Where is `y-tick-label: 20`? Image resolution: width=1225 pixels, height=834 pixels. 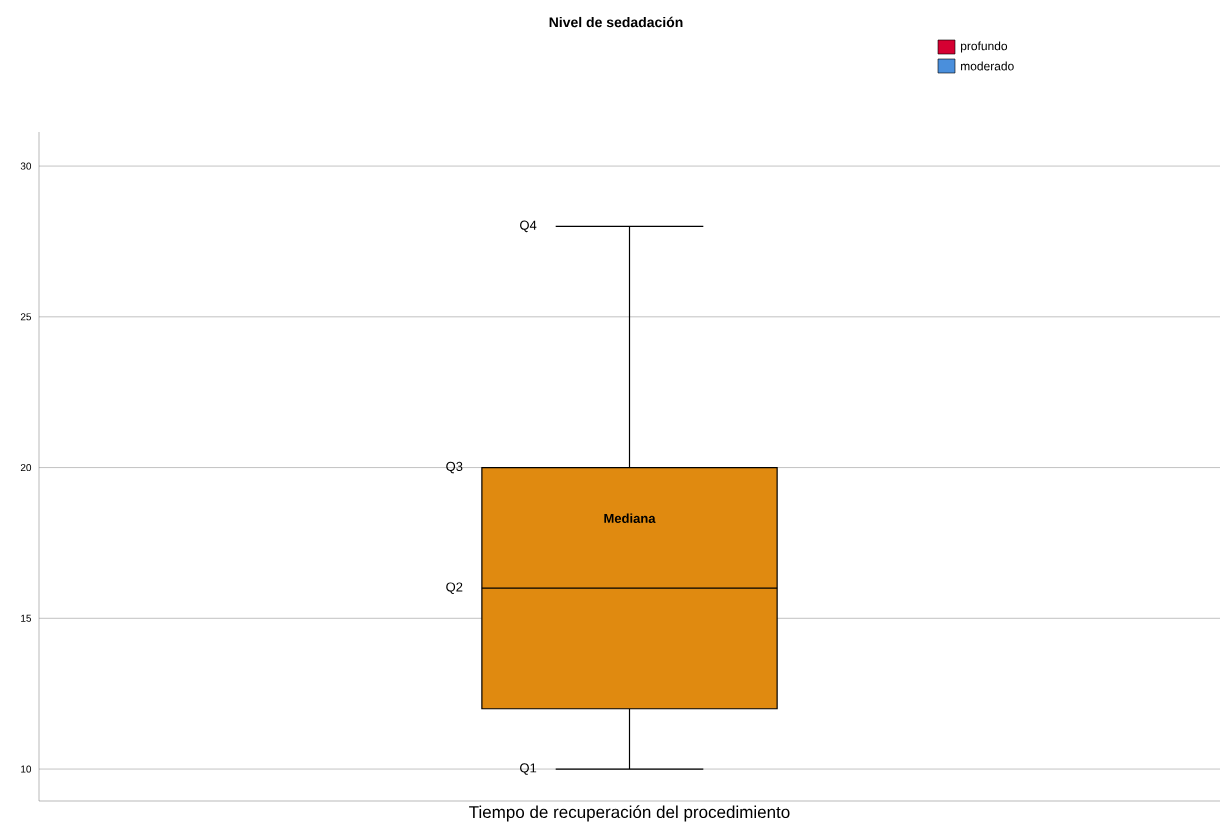 y-tick-label: 20 is located at coordinates (26, 468).